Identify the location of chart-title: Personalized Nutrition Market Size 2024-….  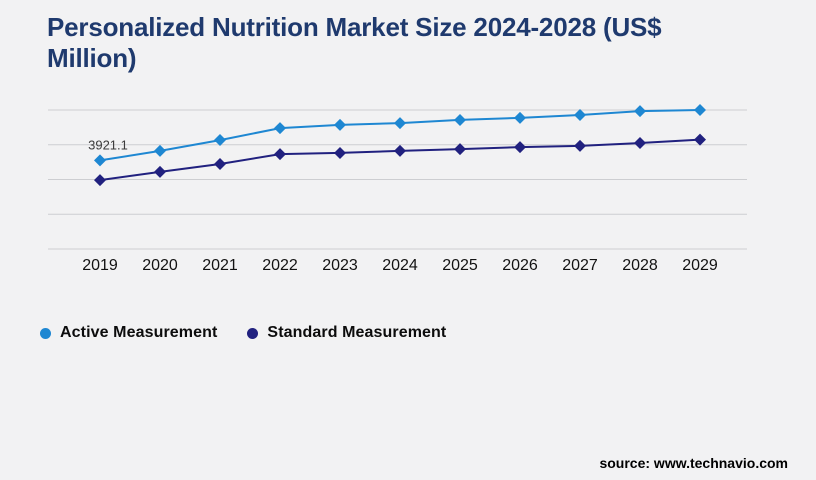
(354, 42).